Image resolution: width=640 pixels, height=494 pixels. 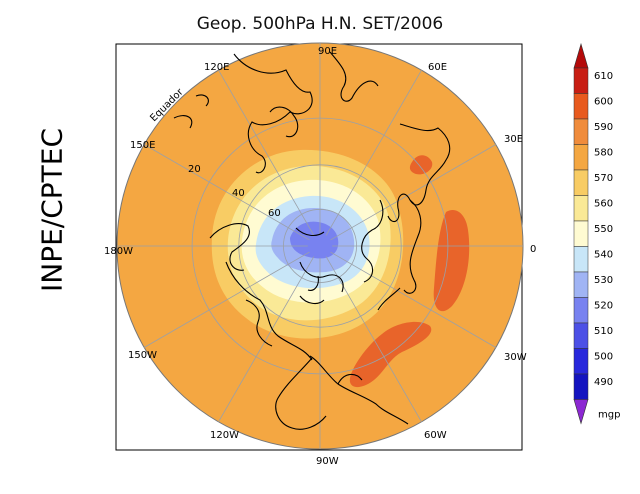 I want to click on lon-label-30e: 30E, so click(x=513, y=139).